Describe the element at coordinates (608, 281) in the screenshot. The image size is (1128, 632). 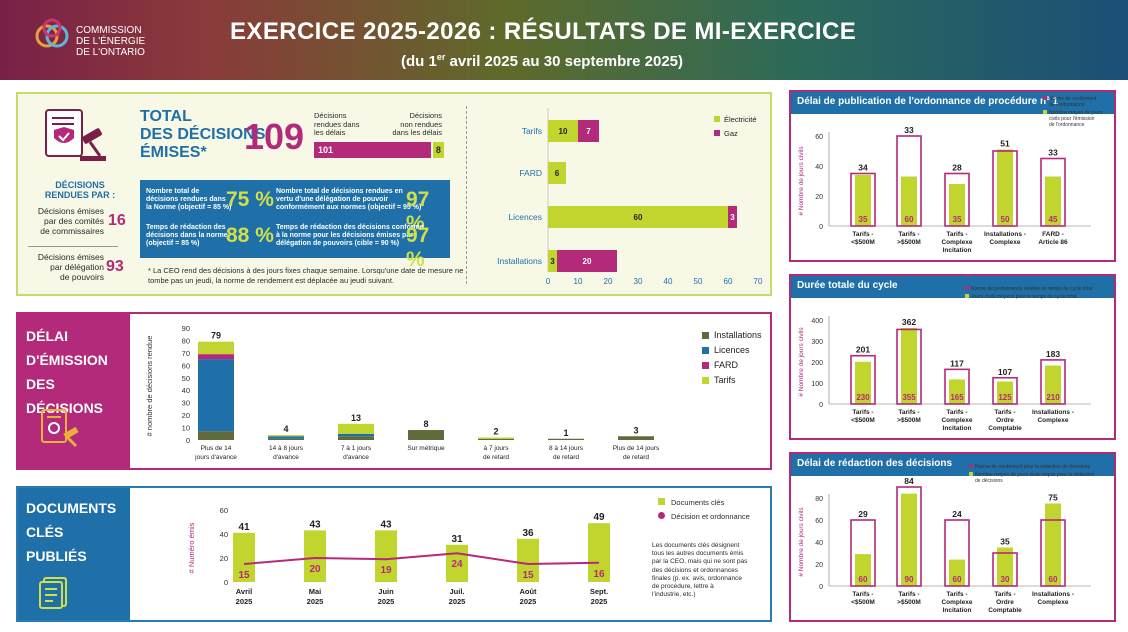
I see `x-tick-label: 20` at that location.